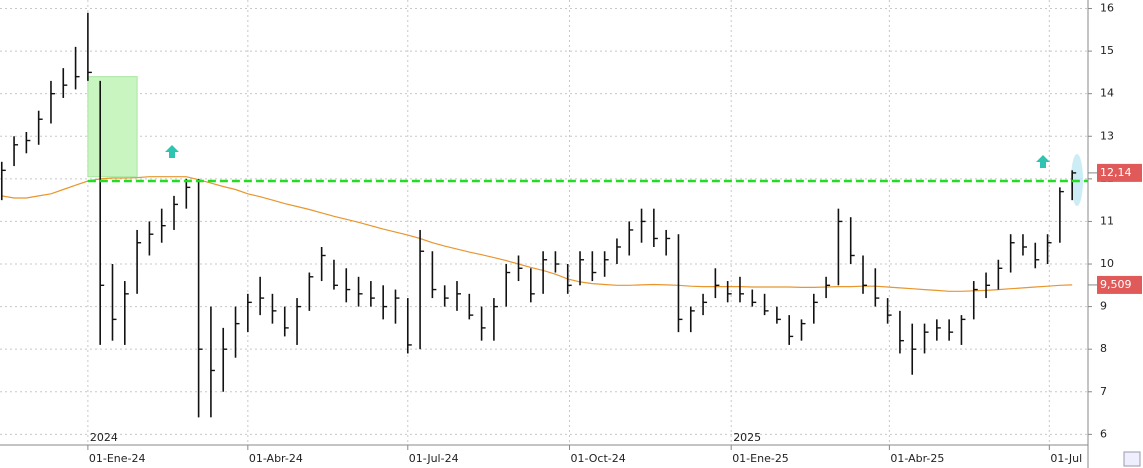 This screenshot has width=1143, height=468. I want to click on zone, so click(112, 127).